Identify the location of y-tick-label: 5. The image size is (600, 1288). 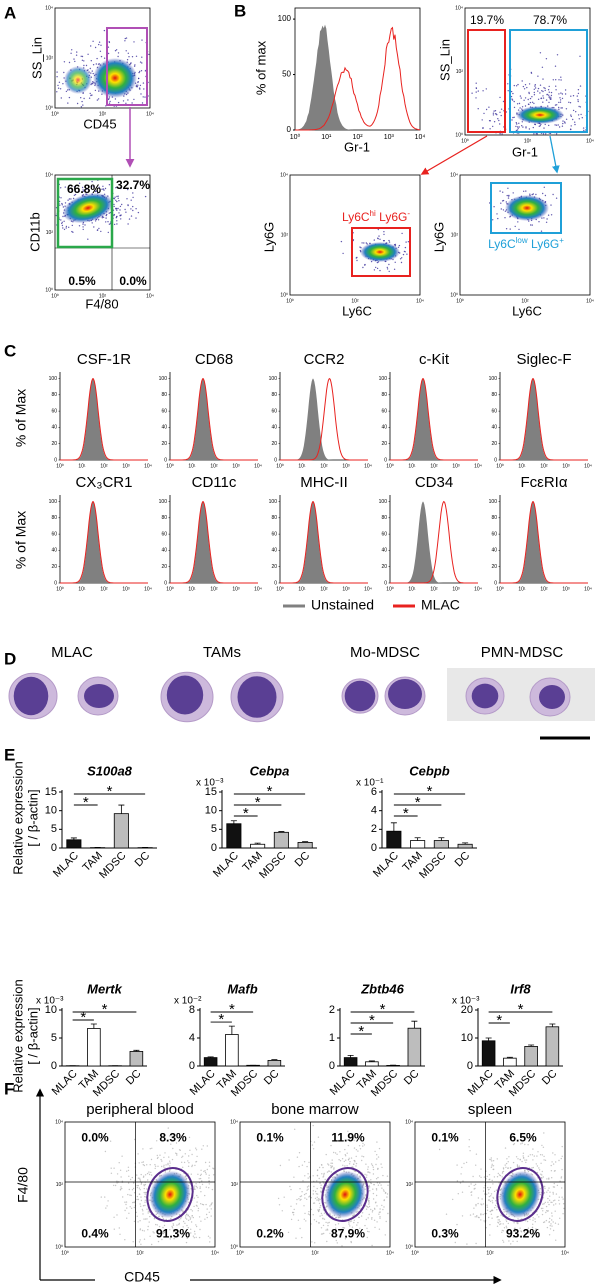
(214, 829).